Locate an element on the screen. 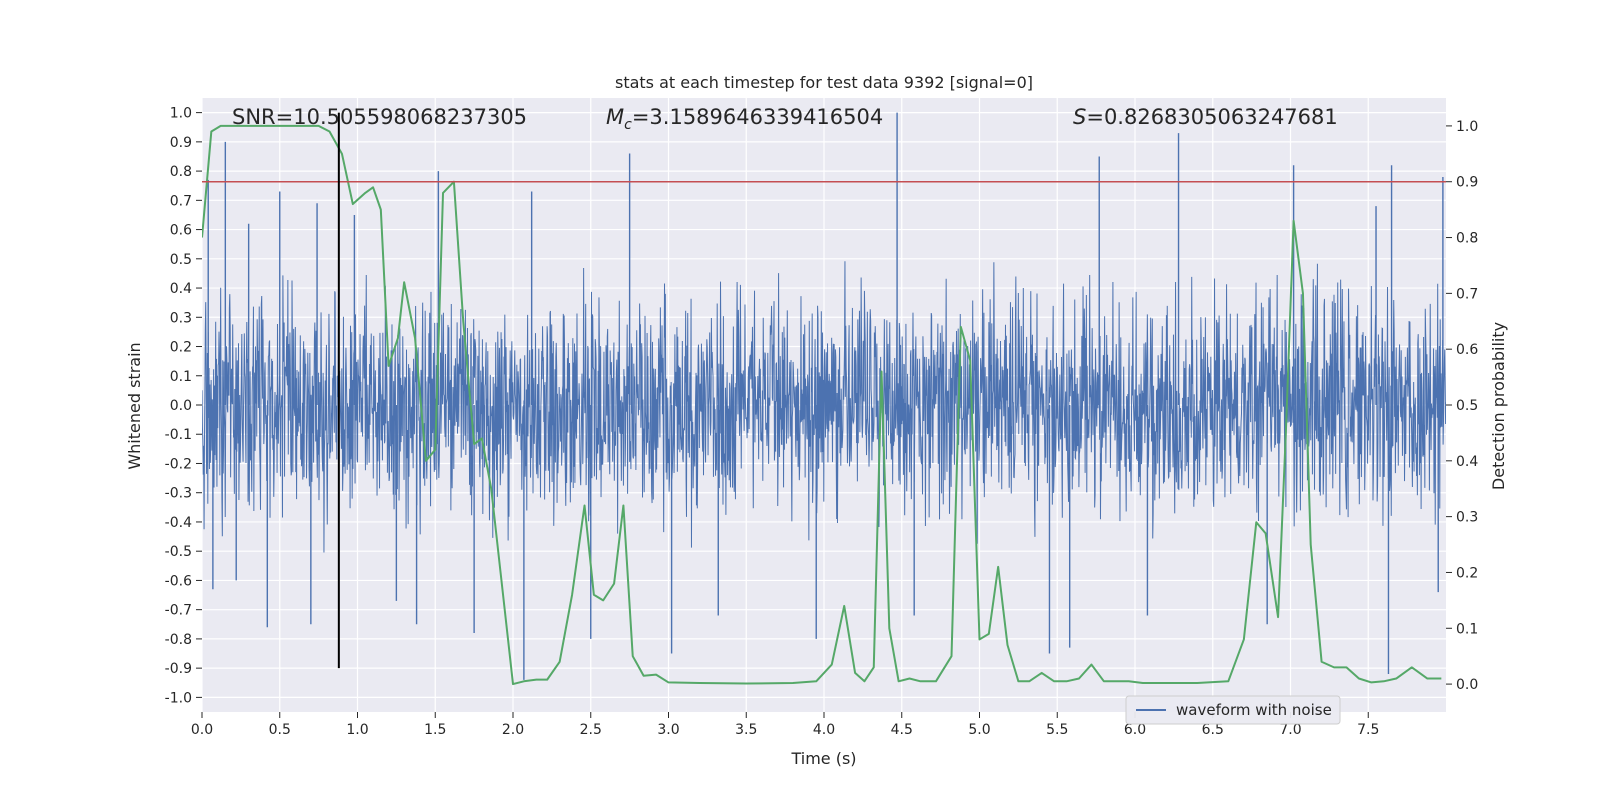 The height and width of the screenshot is (800, 1600). left-tick-label: 0.6 is located at coordinates (181, 231).